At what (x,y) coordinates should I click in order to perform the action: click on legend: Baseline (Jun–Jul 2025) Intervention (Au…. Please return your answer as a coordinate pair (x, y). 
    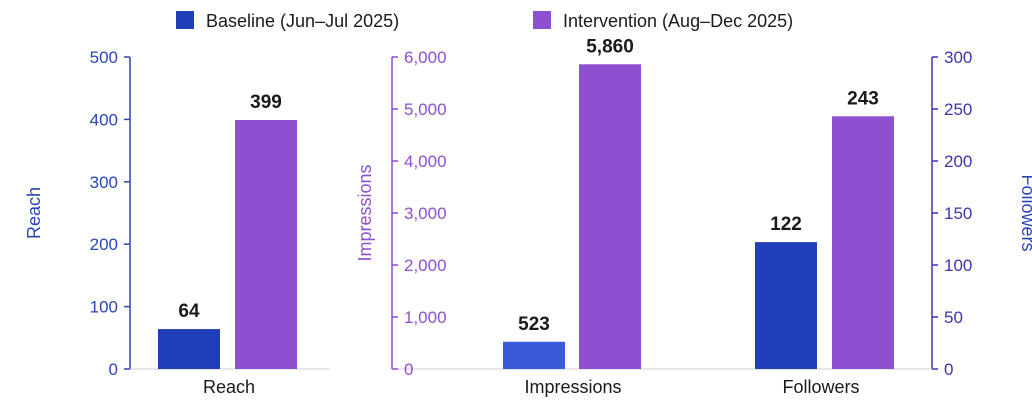
    Looking at the image, I should click on (484, 21).